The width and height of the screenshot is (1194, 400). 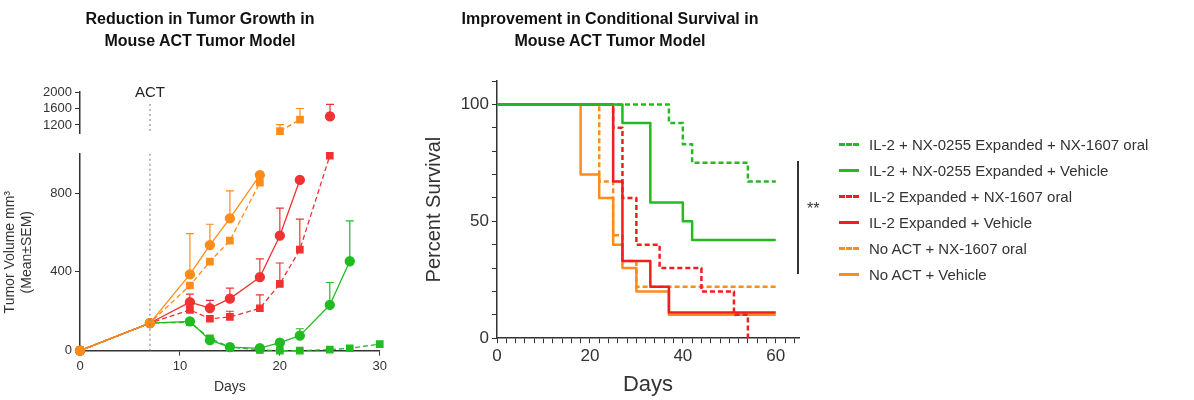 I want to click on y-tick-label: 100, so click(x=474, y=104).